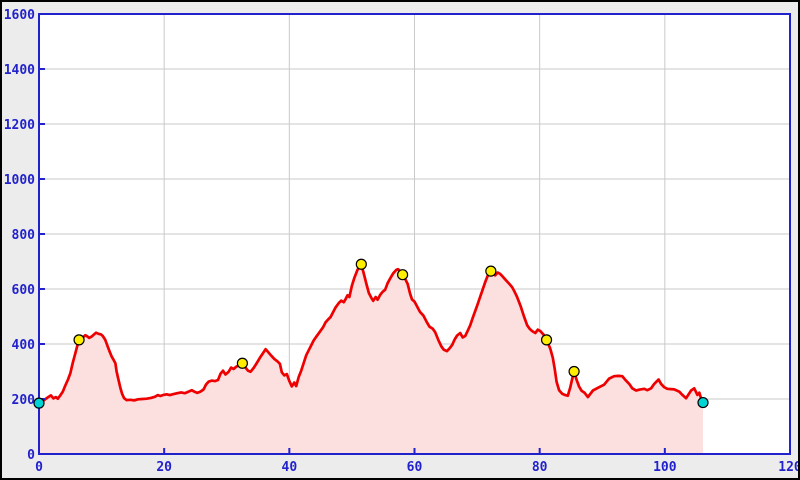  What do you see at coordinates (39, 467) in the screenshot?
I see `x-axis-tick-label: 0` at bounding box center [39, 467].